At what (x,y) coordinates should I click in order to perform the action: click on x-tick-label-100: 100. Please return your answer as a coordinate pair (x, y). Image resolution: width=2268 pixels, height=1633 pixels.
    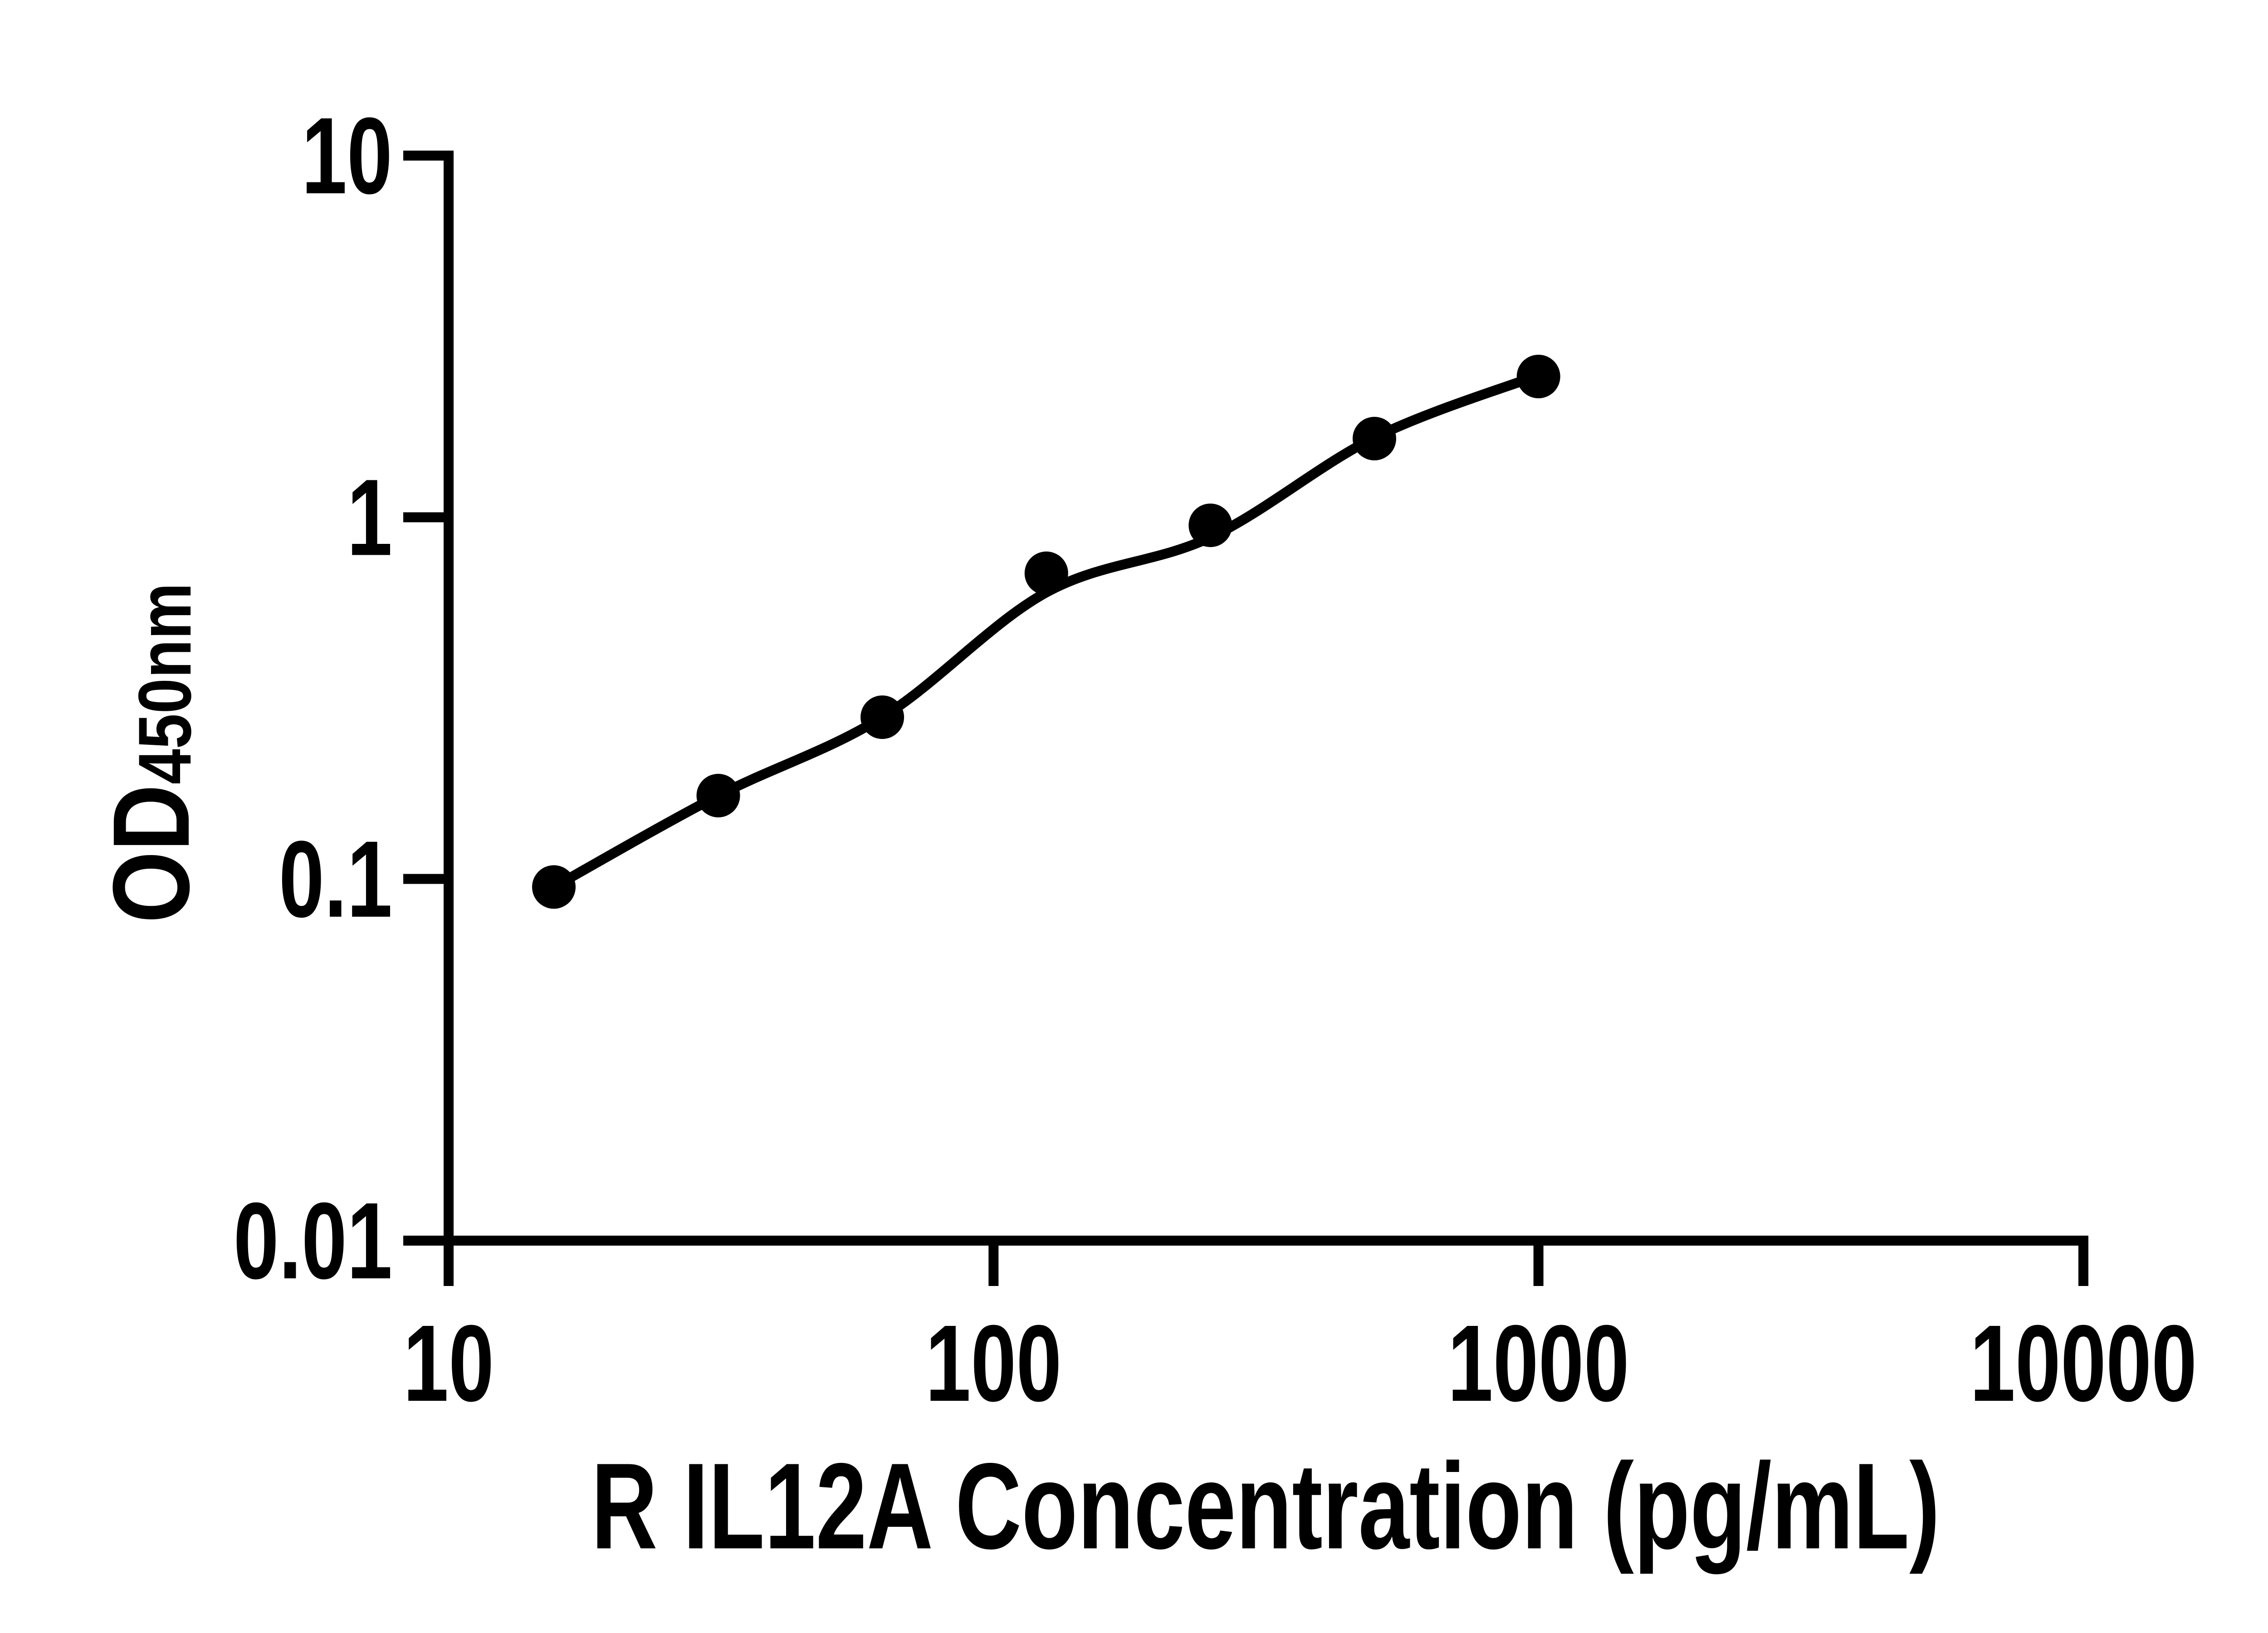
    Looking at the image, I should click on (993, 1363).